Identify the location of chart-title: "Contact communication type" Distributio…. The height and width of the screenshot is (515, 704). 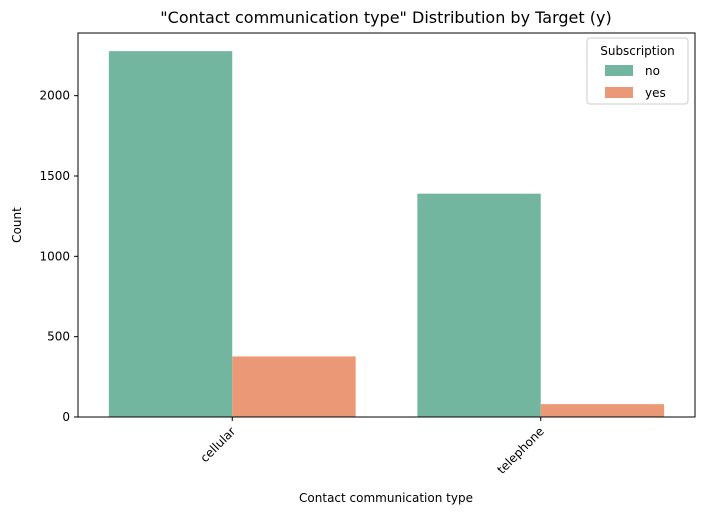
(385, 17).